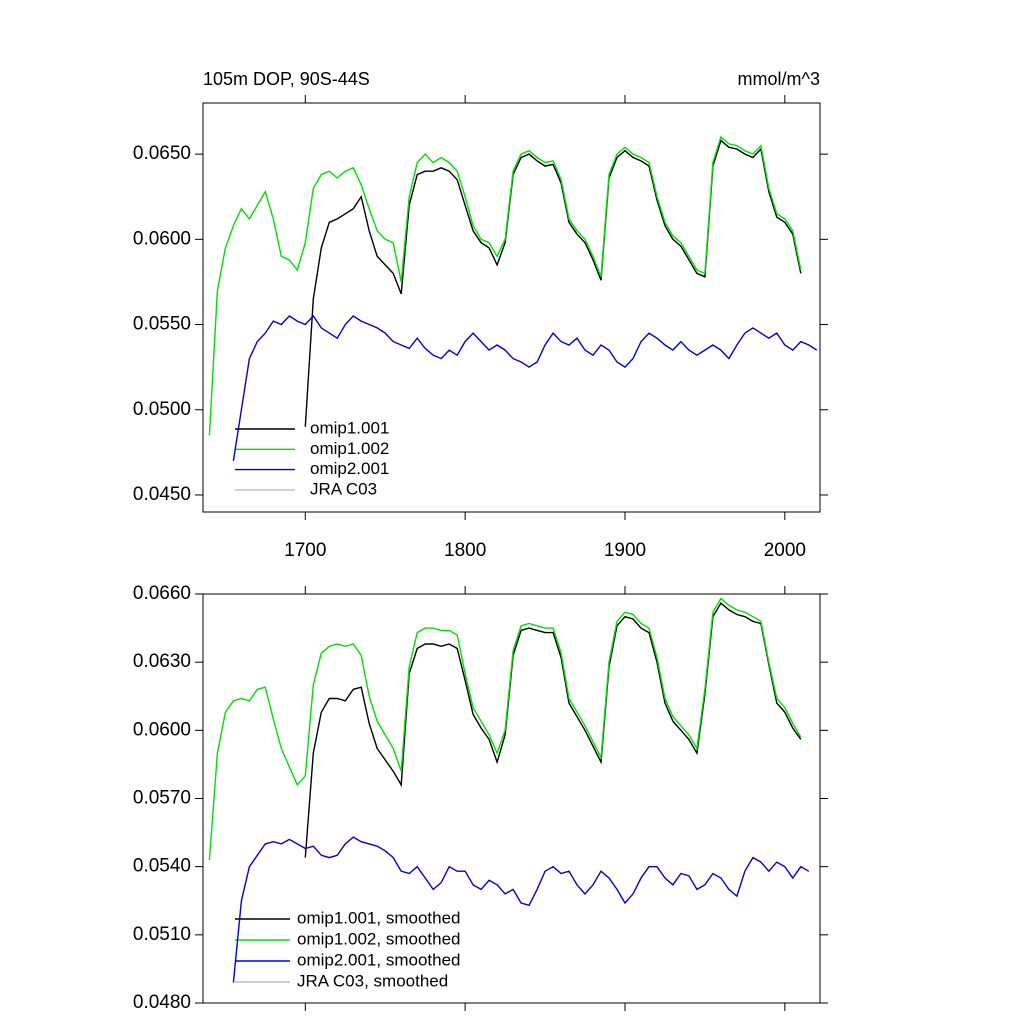 The image size is (1024, 1024). Describe the element at coordinates (162, 798) in the screenshot. I see `y-tick-label: 0.0570` at that location.